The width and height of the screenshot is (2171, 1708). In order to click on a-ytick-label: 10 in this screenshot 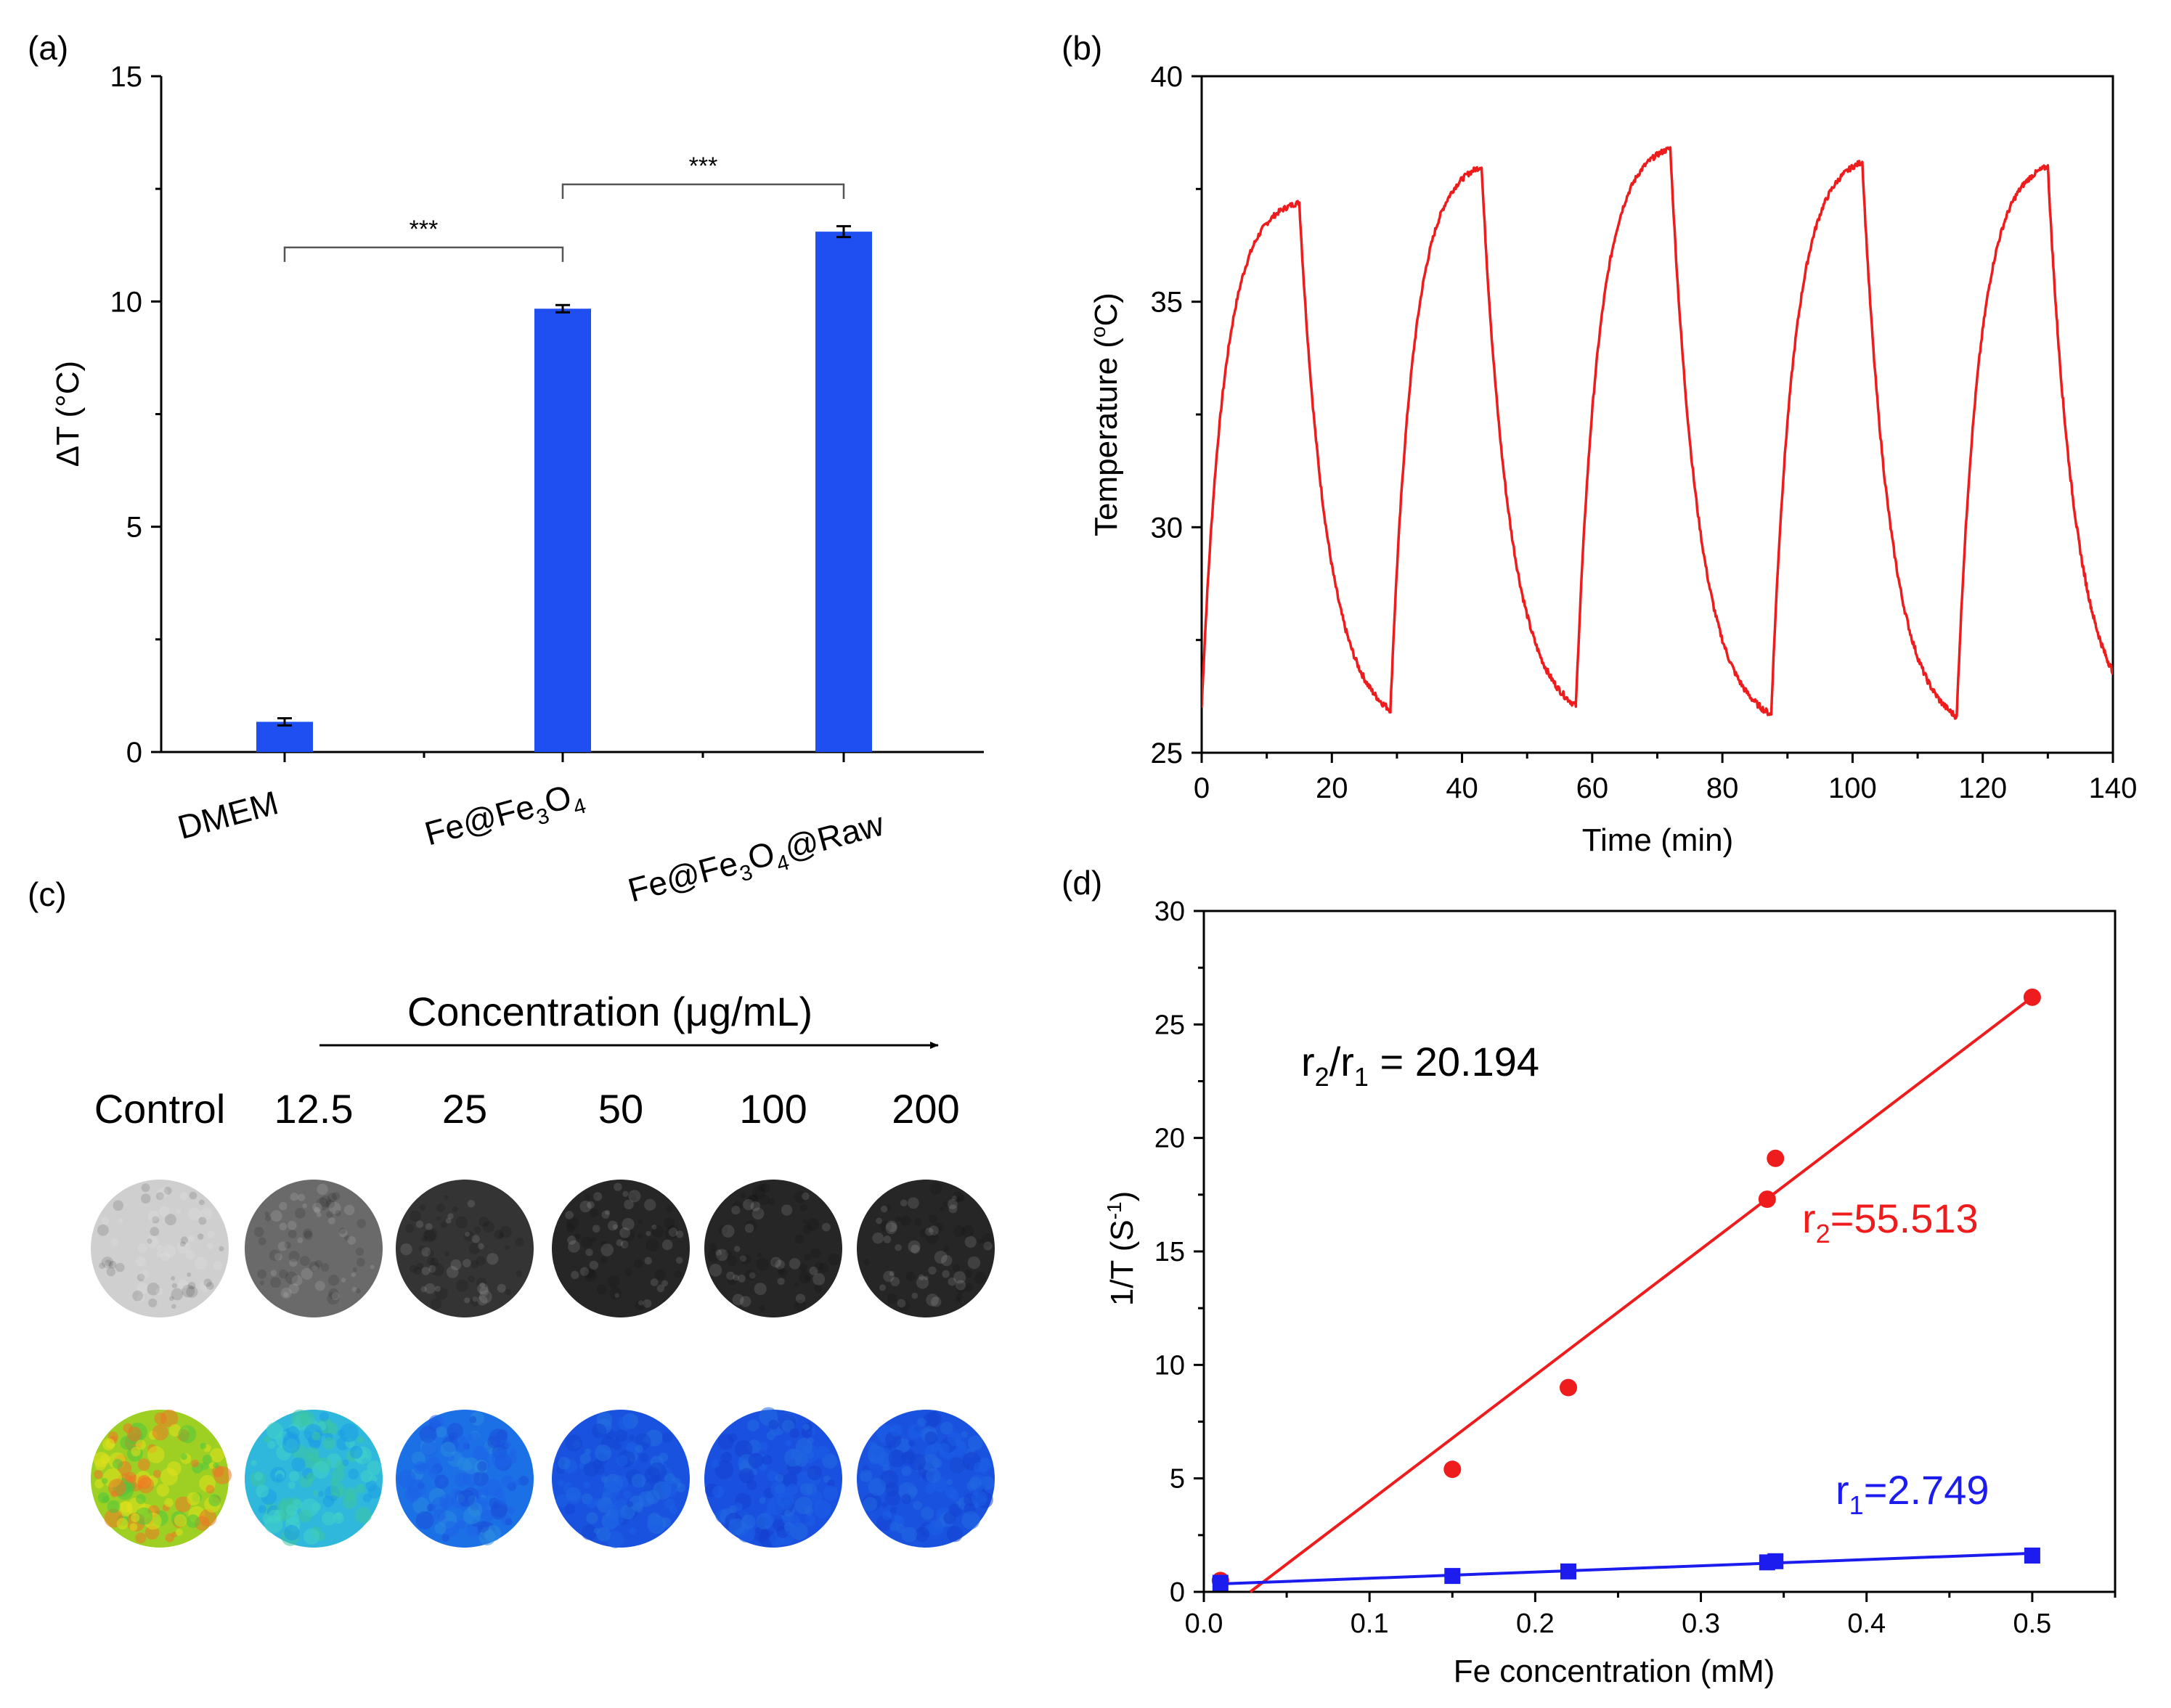, I will do `click(126, 302)`.